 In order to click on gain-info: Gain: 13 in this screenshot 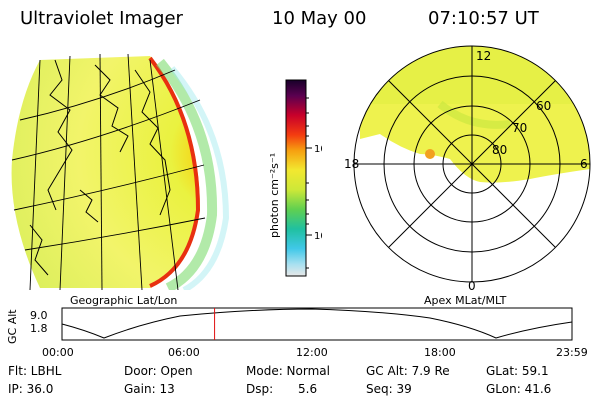, I will do `click(149, 389)`.